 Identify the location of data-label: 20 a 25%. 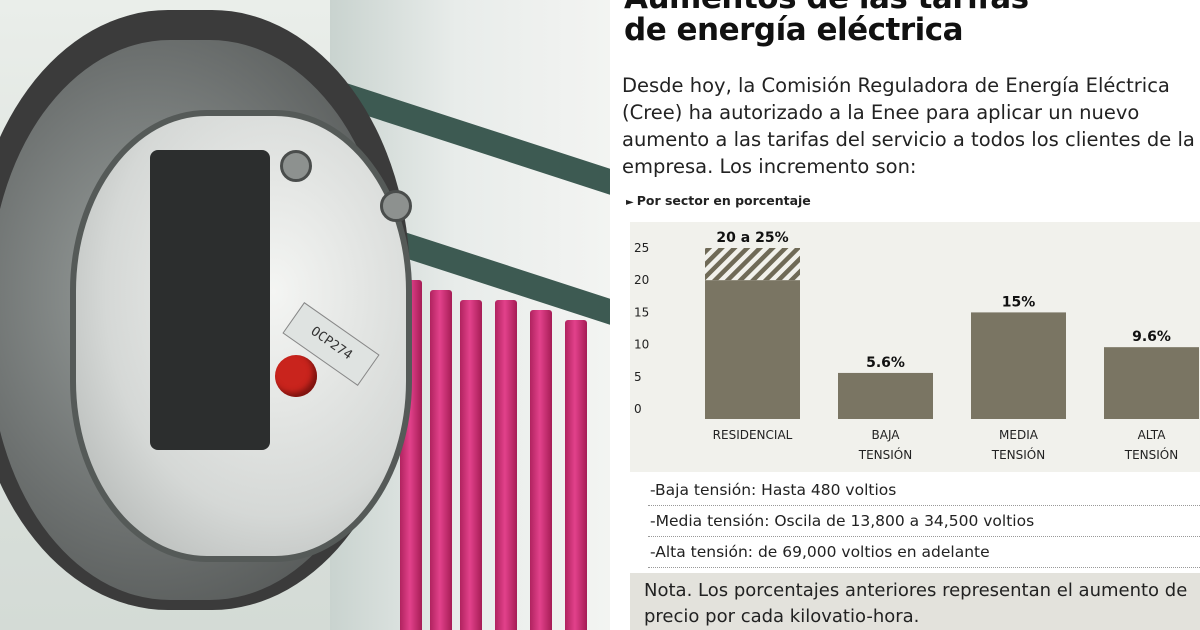
(752, 238).